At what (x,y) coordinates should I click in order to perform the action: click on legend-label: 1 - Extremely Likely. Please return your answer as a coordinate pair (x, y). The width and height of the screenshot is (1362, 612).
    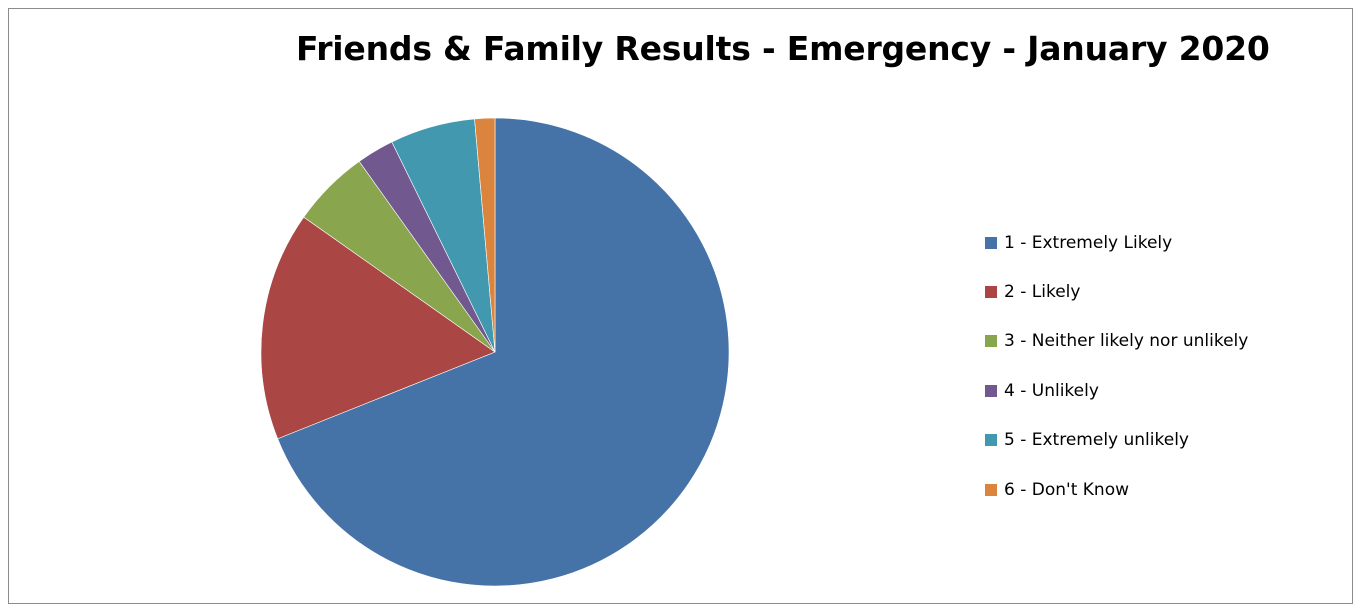
    Looking at the image, I should click on (1088, 242).